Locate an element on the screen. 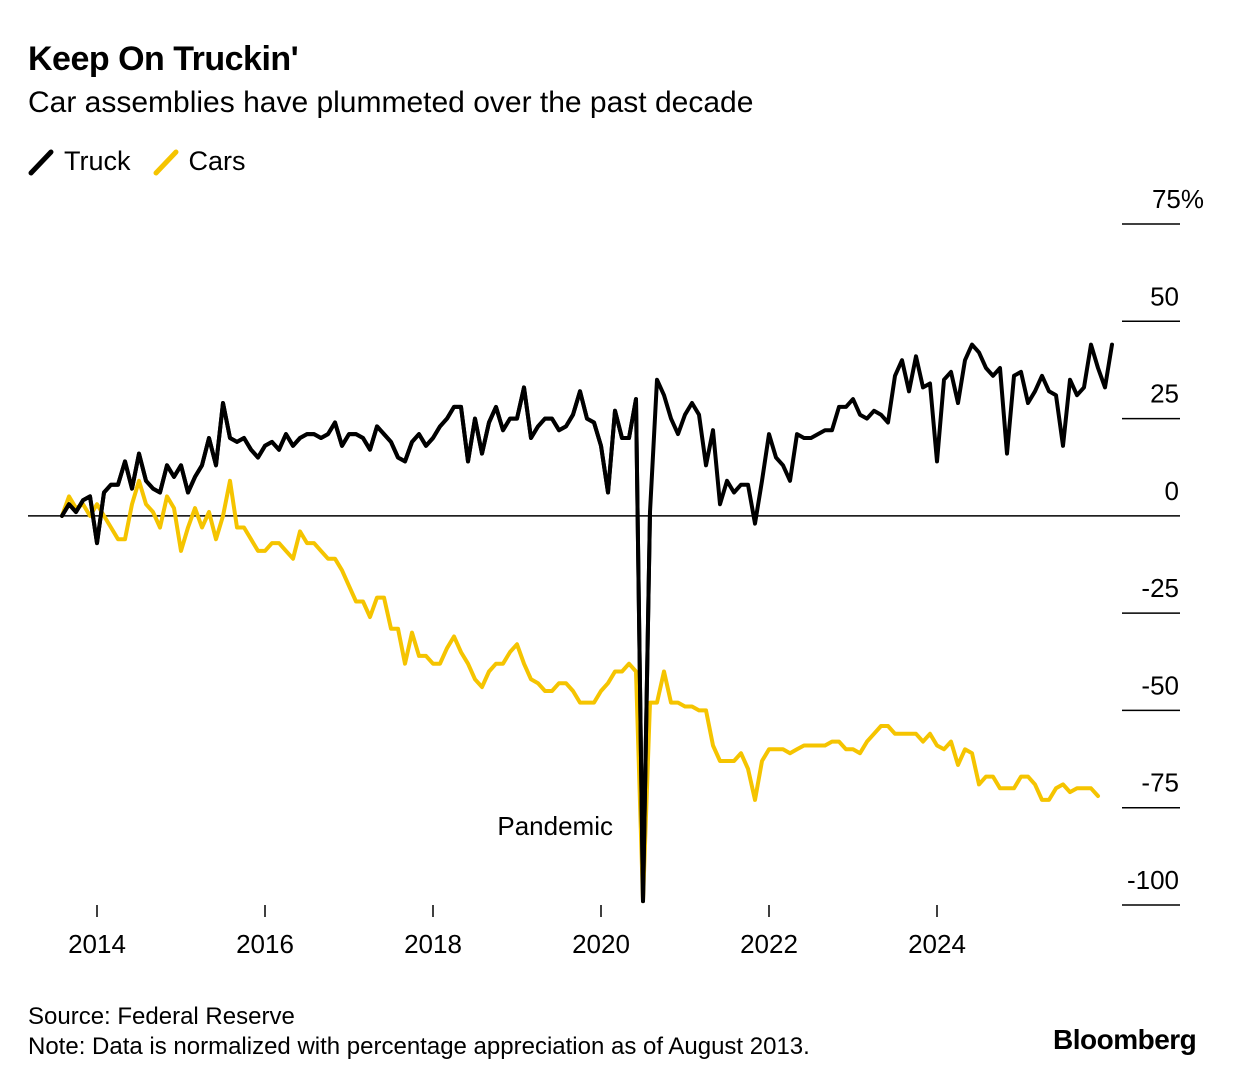  legend-item-truck: Truck is located at coordinates (79, 161).